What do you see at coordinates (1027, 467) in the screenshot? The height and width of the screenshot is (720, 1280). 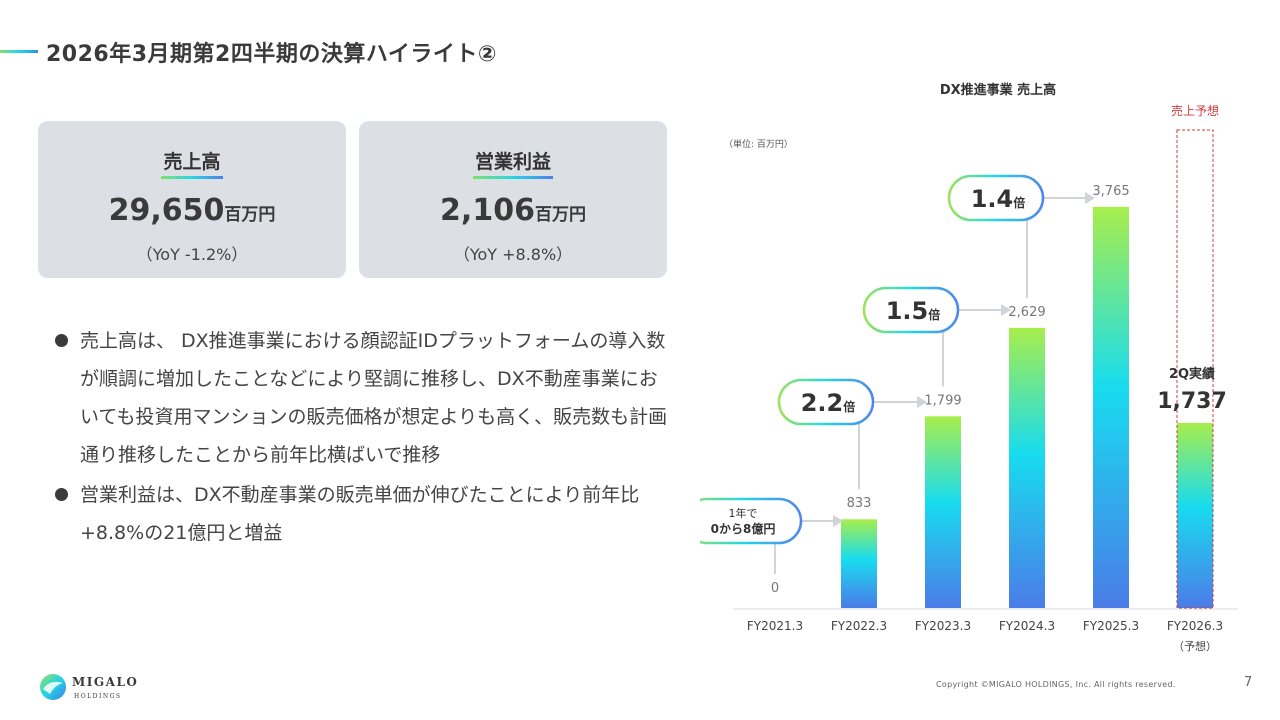 I see `bar-FY2024.3` at bounding box center [1027, 467].